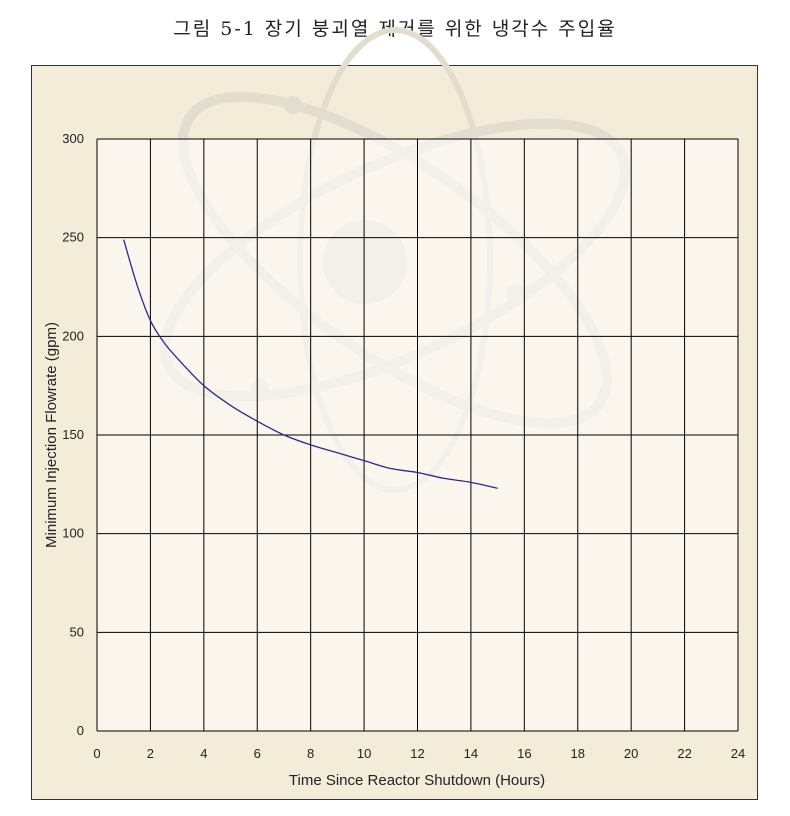  Describe the element at coordinates (310, 753) in the screenshot. I see `x-tick-label: 8` at that location.